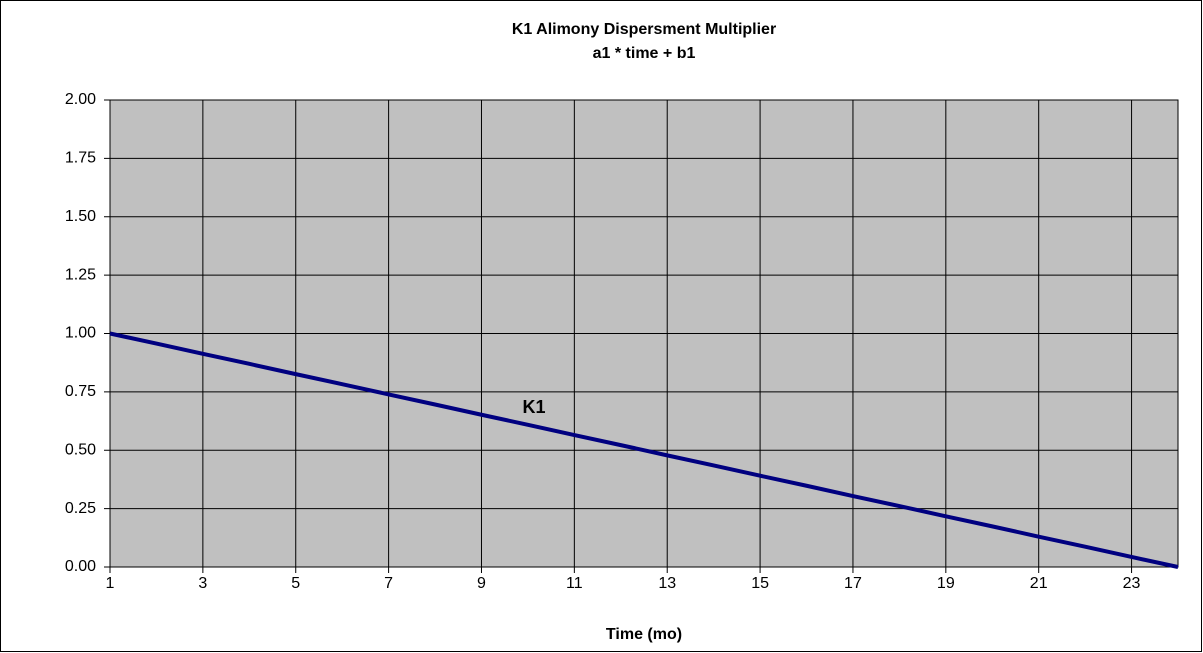  I want to click on x-tick-label: 1, so click(110, 583).